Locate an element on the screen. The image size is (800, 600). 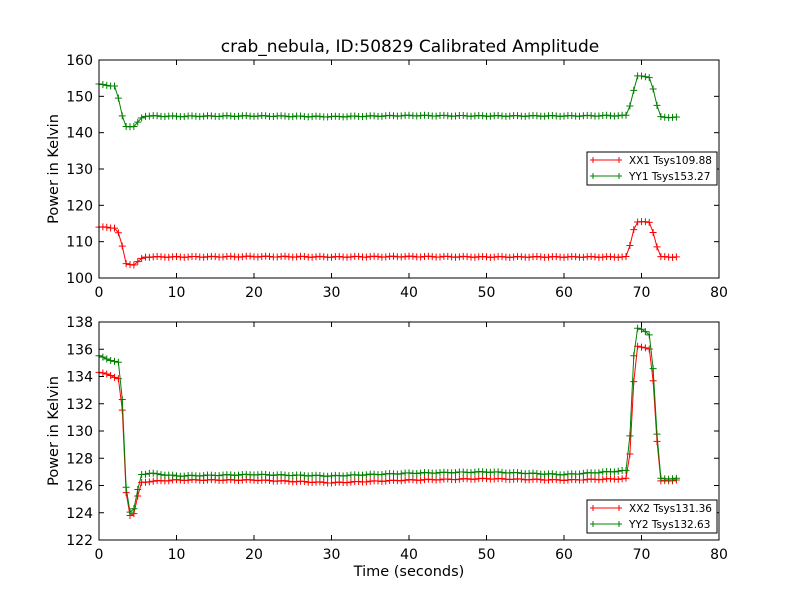
x-tick-label: 20 is located at coordinates (254, 555).